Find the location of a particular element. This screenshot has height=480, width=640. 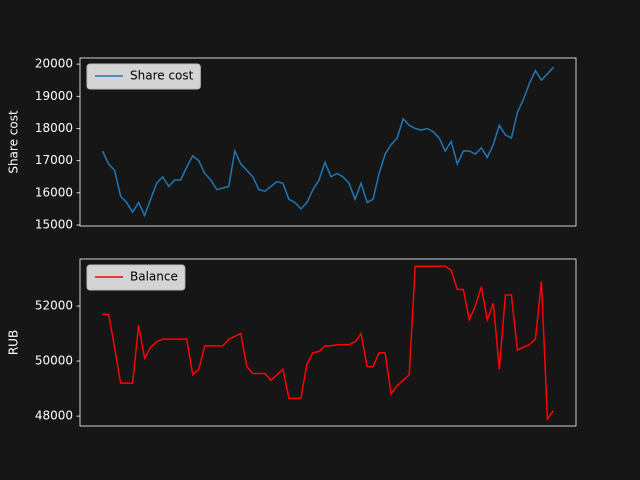

y-tick-label: 17000 is located at coordinates (54, 160).